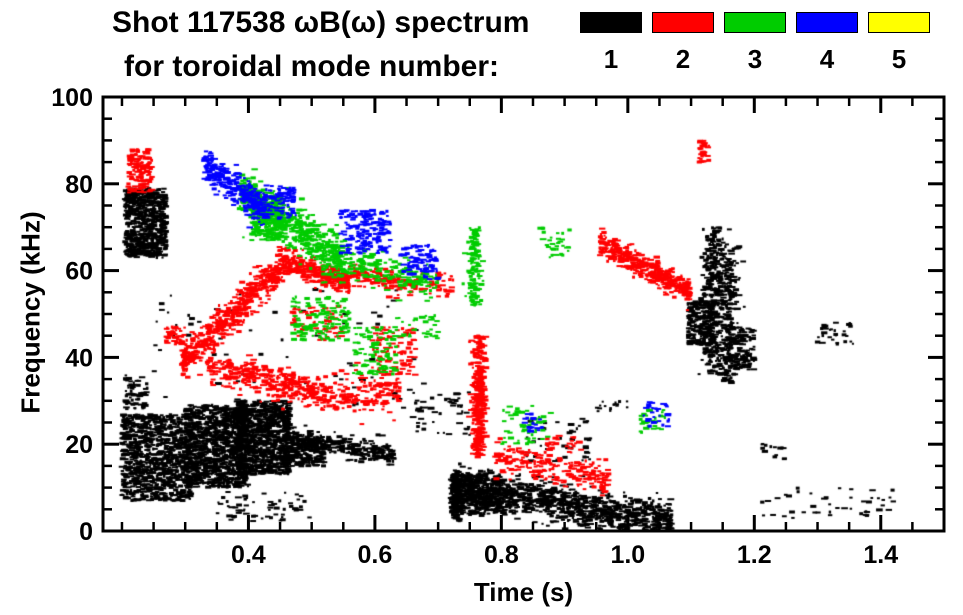 The width and height of the screenshot is (963, 615). What do you see at coordinates (321, 22) in the screenshot?
I see `figure-title: Shot 117538 ωB(ω) spectrum` at bounding box center [321, 22].